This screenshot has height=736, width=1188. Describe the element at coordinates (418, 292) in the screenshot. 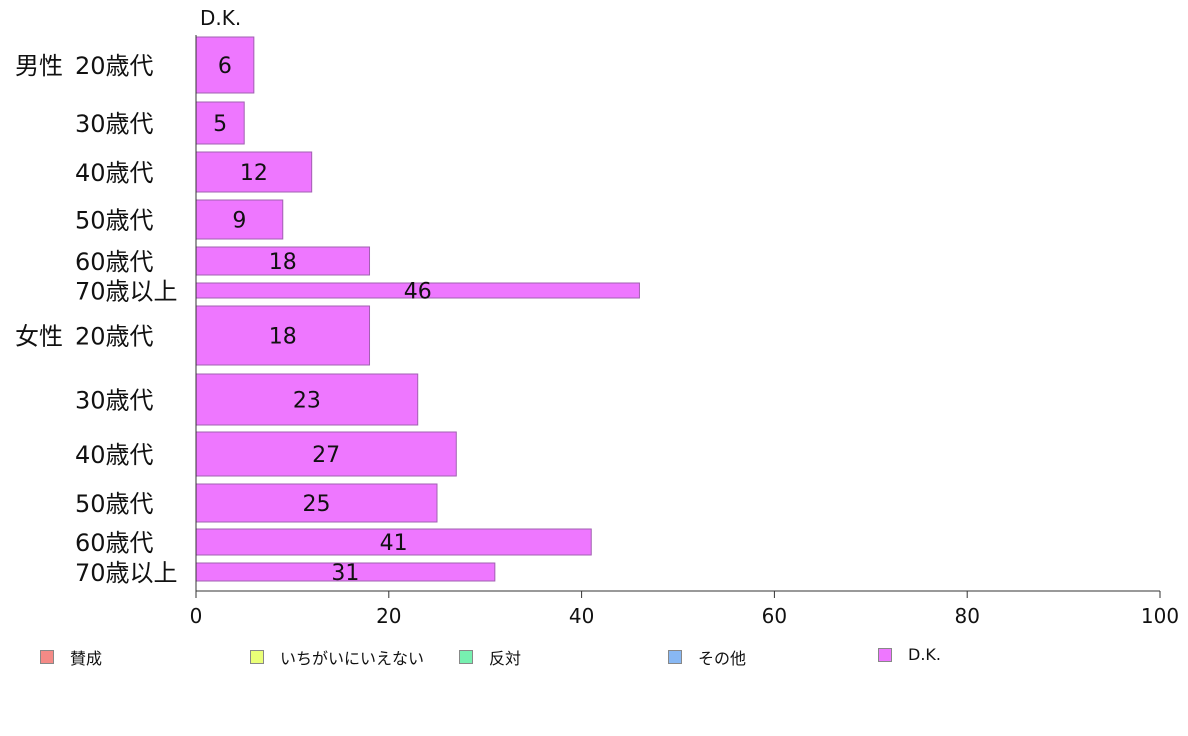

I see `data-label: 46` at that location.